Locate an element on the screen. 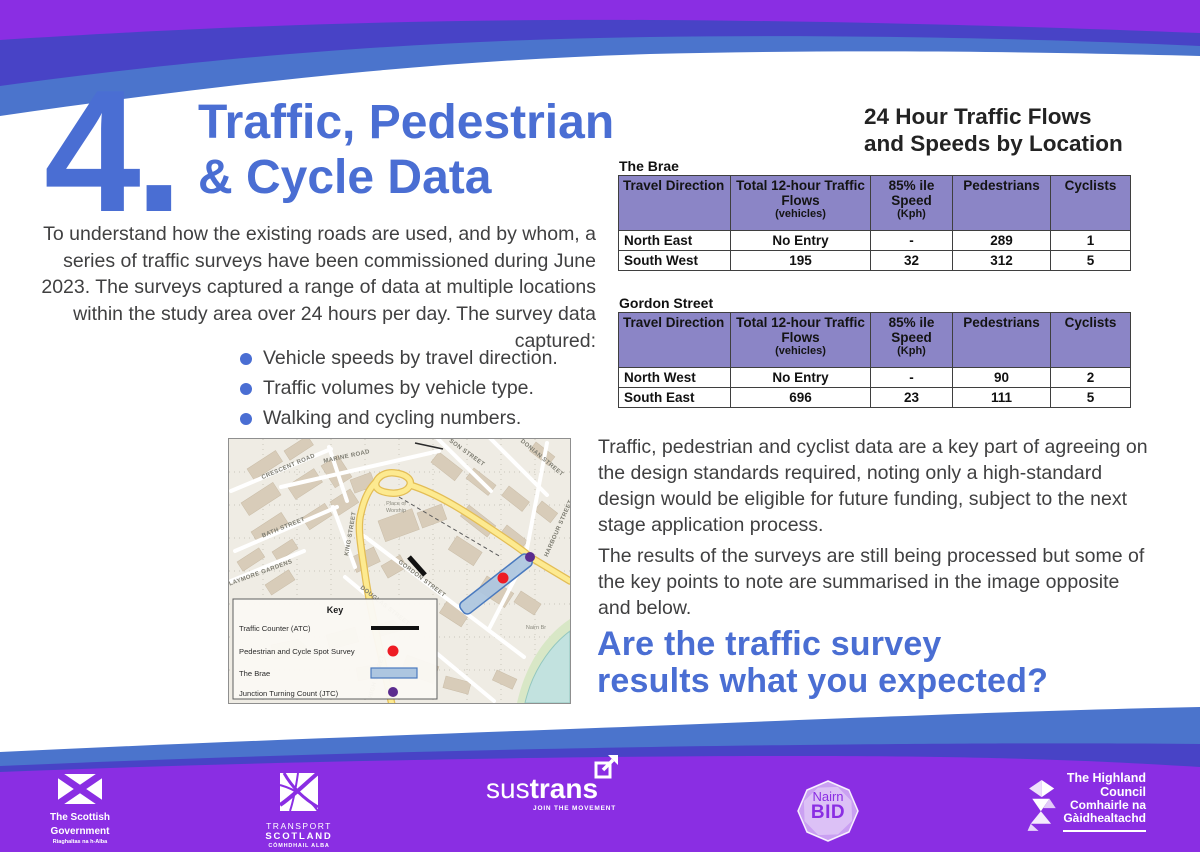 This screenshot has width=1200, height=852. key-item-label: The Brae is located at coordinates (254, 673).